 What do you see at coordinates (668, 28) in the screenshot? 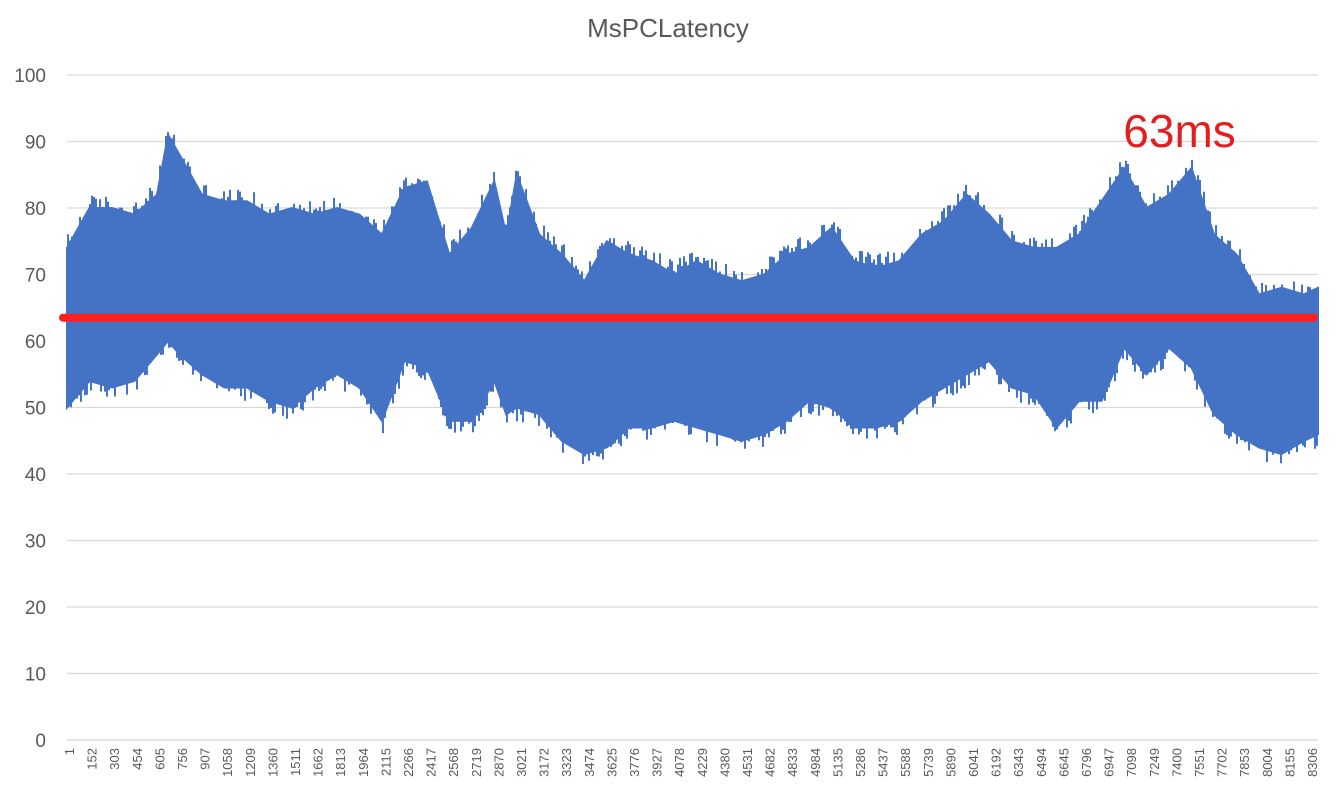
I see `chart-title: MsPCLatency` at bounding box center [668, 28].